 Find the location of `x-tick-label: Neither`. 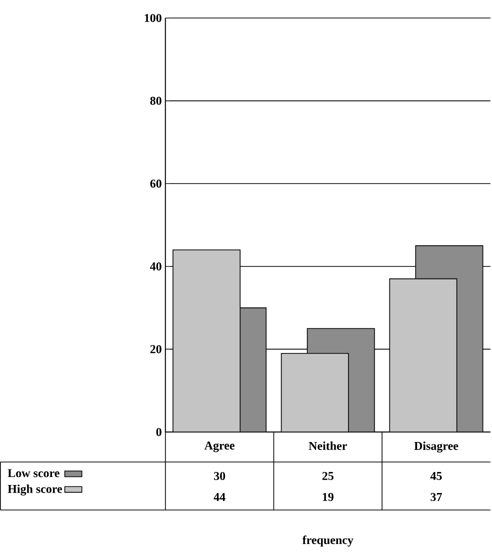

x-tick-label: Neither is located at coordinates (327, 446).